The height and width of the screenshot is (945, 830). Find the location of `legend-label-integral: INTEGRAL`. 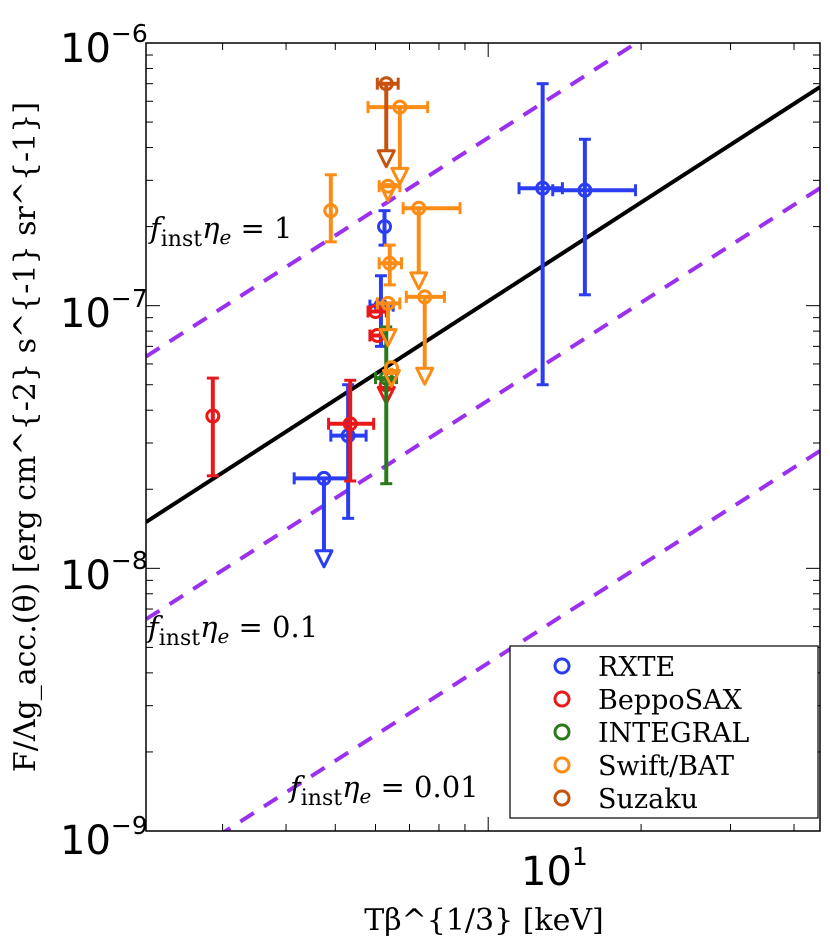

legend-label-integral: INTEGRAL is located at coordinates (673, 733).